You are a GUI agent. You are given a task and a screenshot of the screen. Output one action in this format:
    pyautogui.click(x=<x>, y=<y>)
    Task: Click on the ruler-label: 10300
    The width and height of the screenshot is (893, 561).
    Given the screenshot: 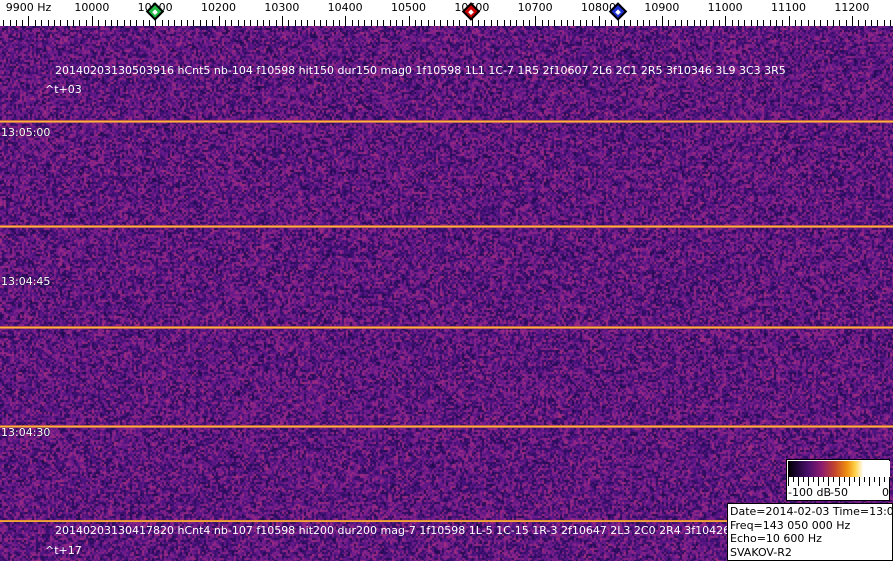 What is the action you would take?
    pyautogui.click(x=282, y=7)
    